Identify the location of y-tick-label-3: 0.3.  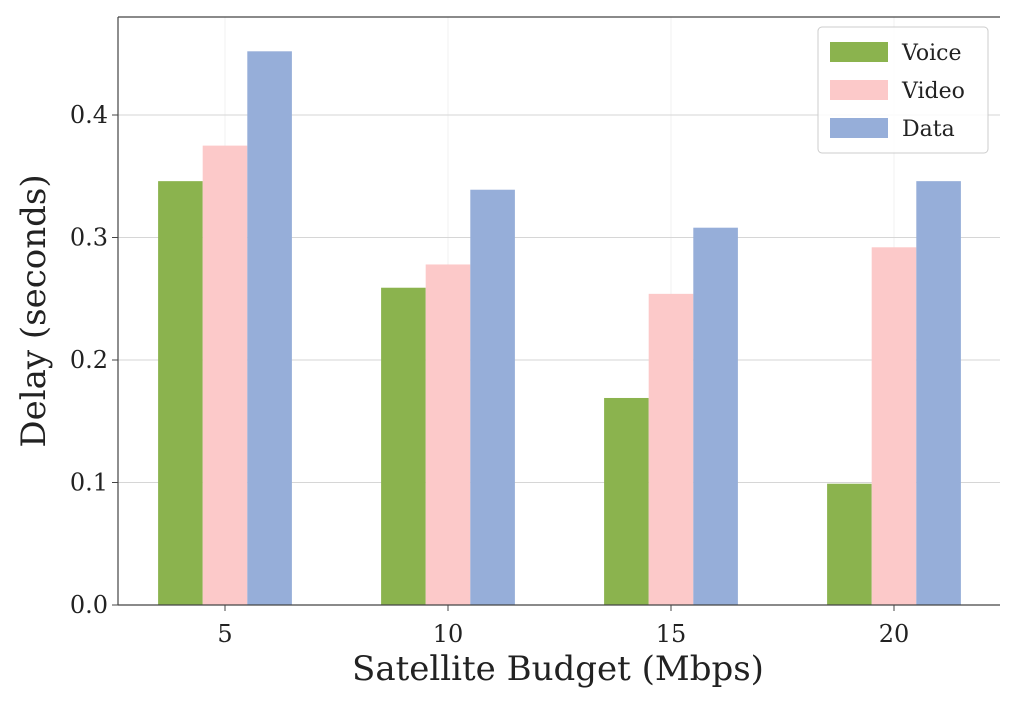
(89, 238).